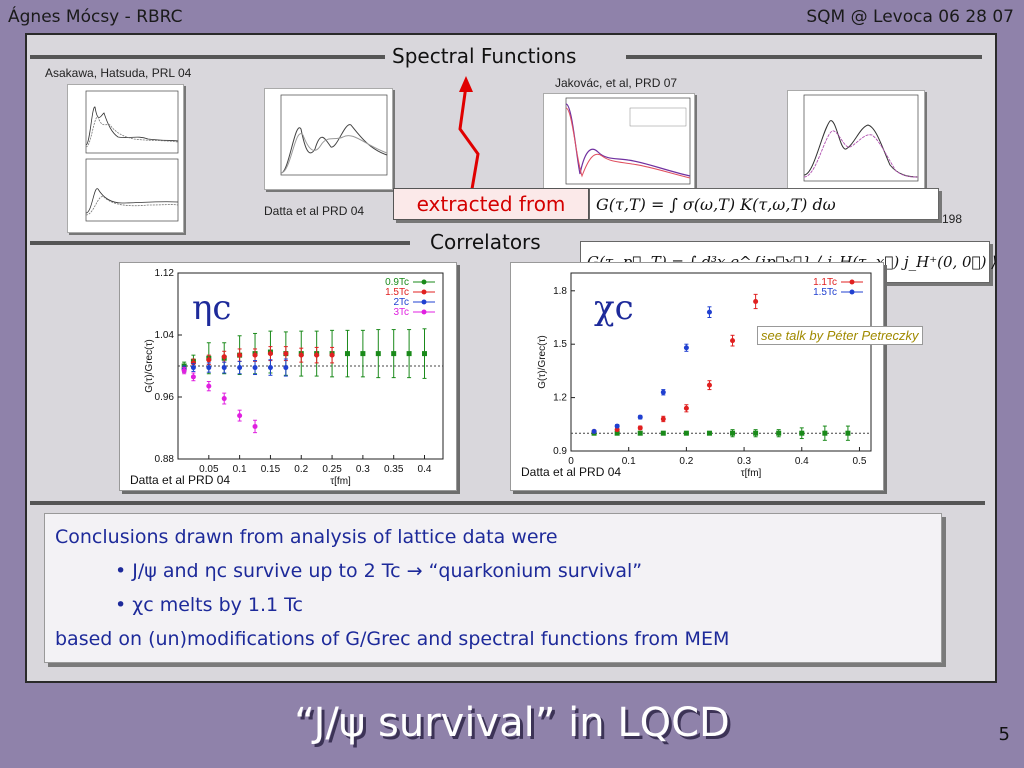 This screenshot has width=1024, height=768. I want to click on y-tick-label: 0.88, so click(165, 459).